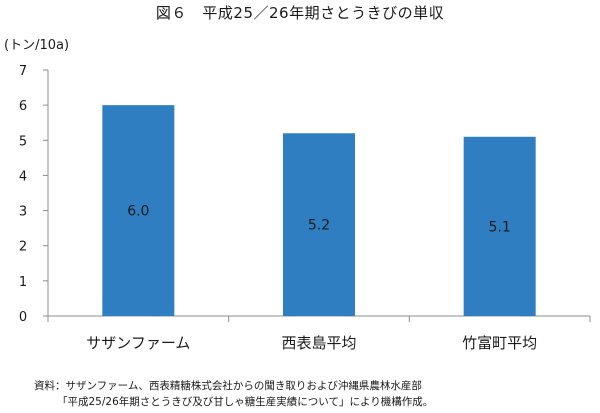 This screenshot has width=600, height=413. What do you see at coordinates (499, 343) in the screenshot?
I see `x-category-label: 竹富町平均` at bounding box center [499, 343].